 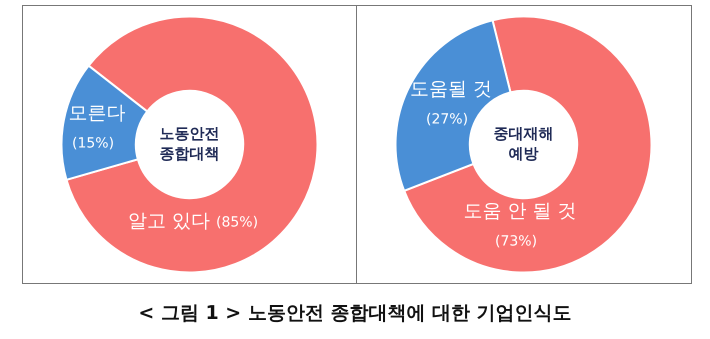 What do you see at coordinates (97, 113) in the screenshot?
I see `slice-label: 모른다` at bounding box center [97, 113].